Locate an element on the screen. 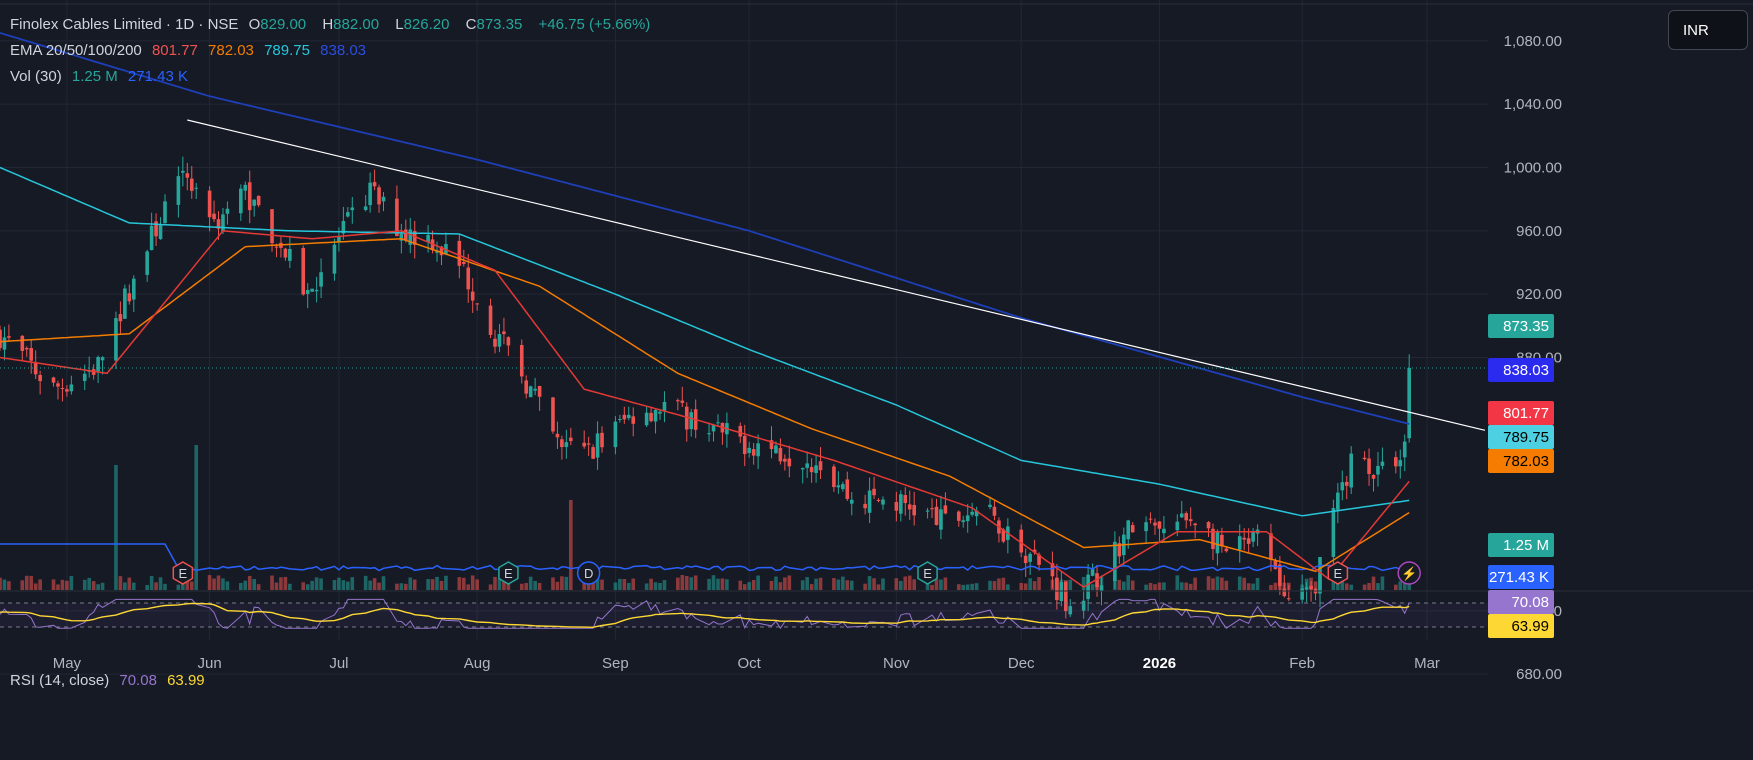  badge-close: 873.35 is located at coordinates (1521, 326).